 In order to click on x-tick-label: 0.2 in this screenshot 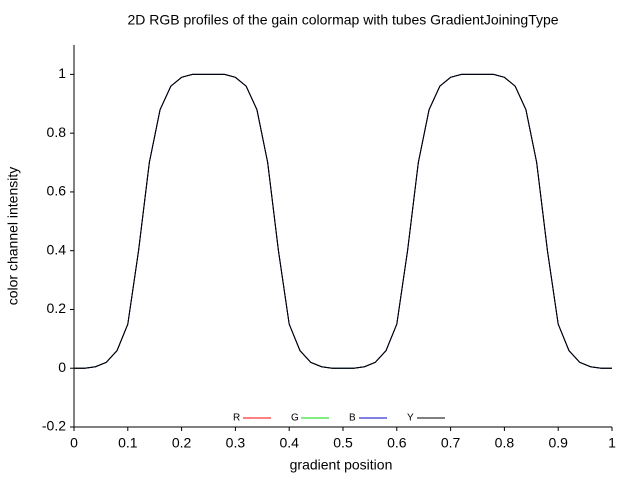, I will do `click(182, 443)`.